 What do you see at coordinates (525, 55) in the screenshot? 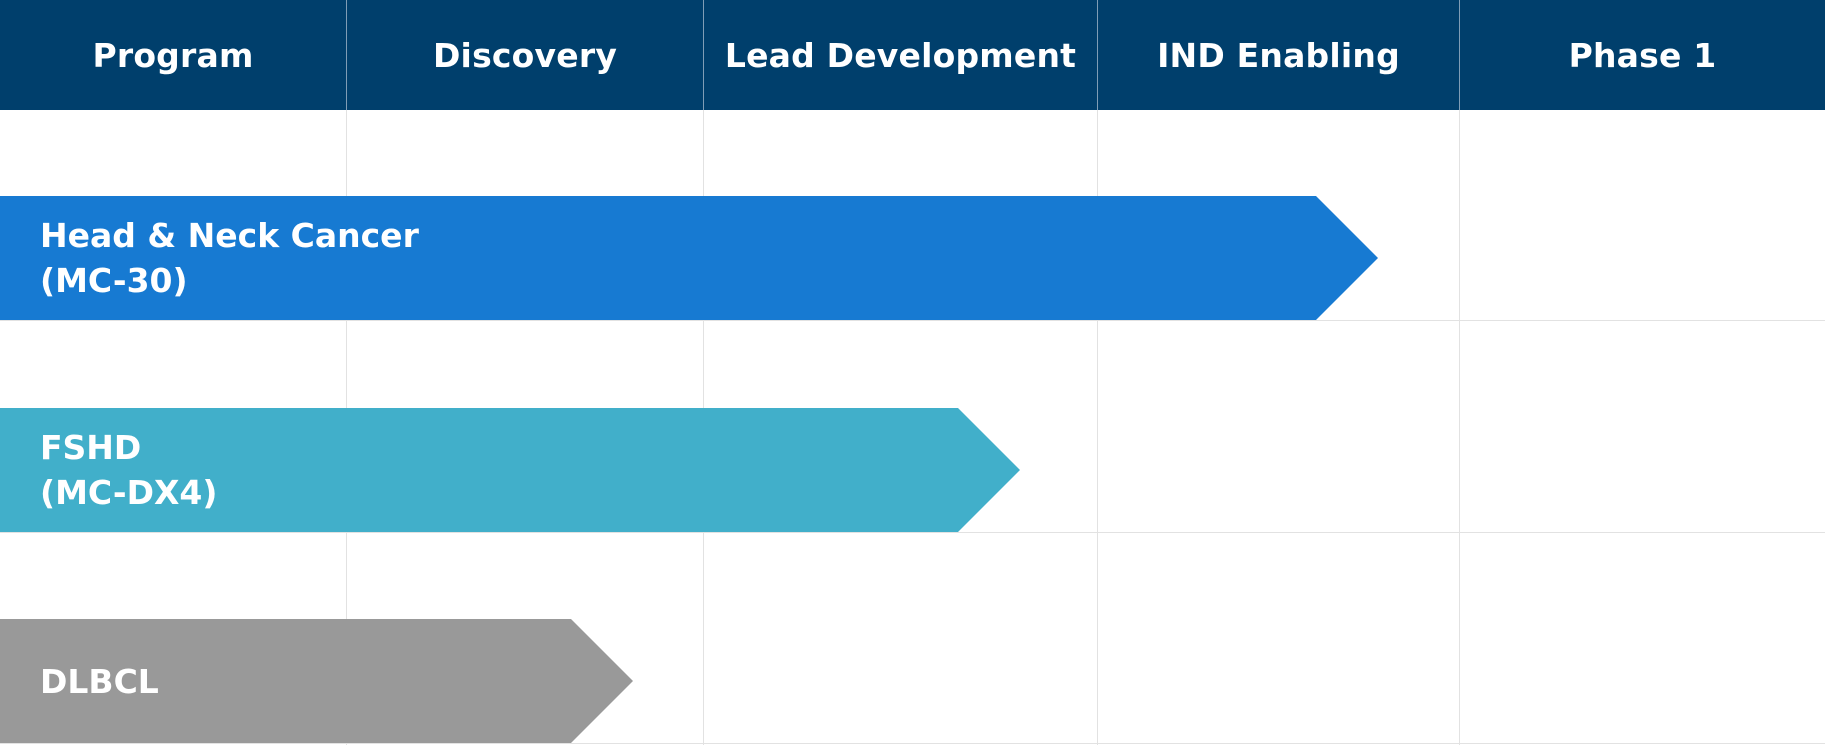
I see `header-discovery: Discovery` at bounding box center [525, 55].